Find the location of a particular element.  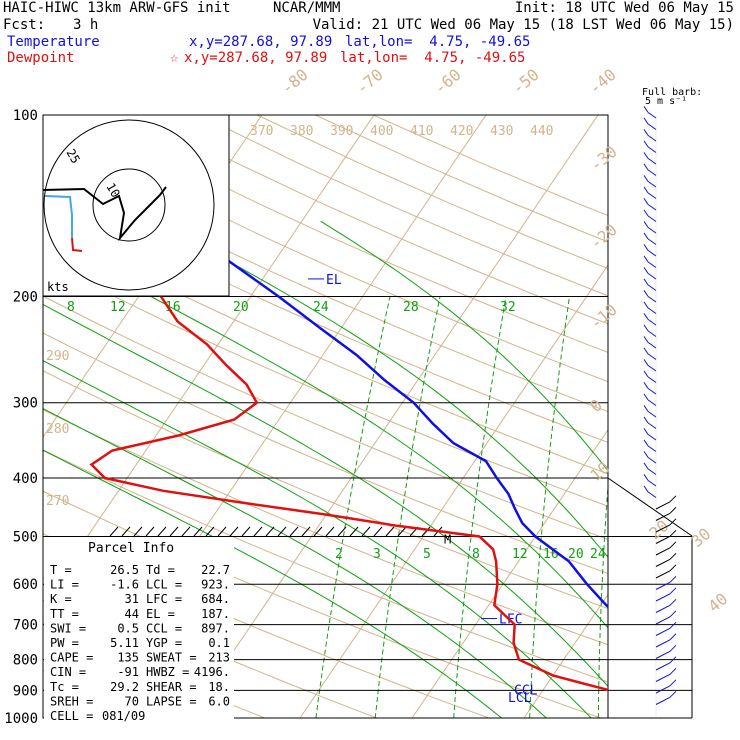

mixing-ratio-label: 12 is located at coordinates (520, 554).